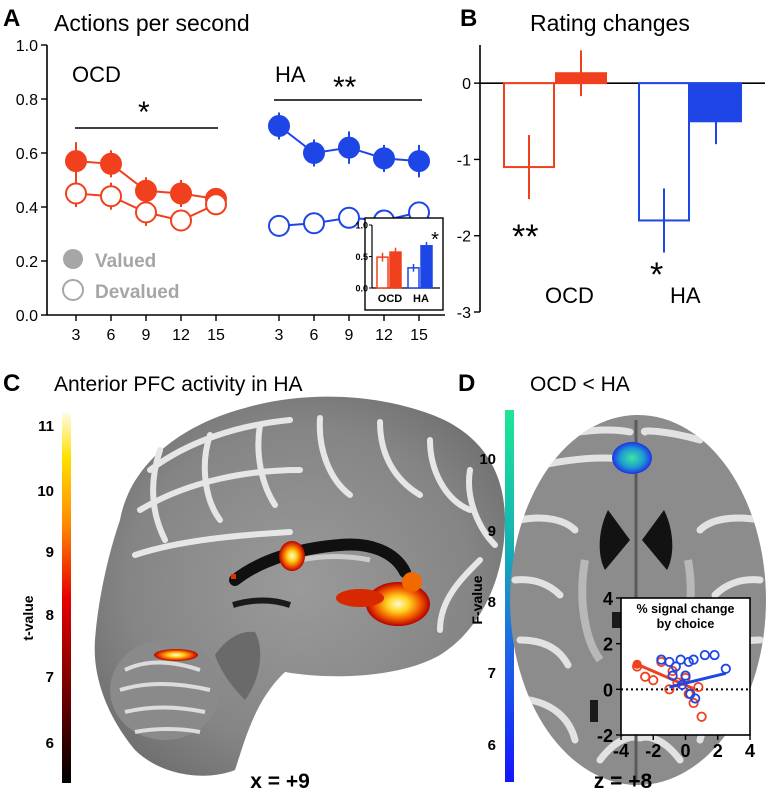  I want to click on f-value-colorbar, so click(509, 596).